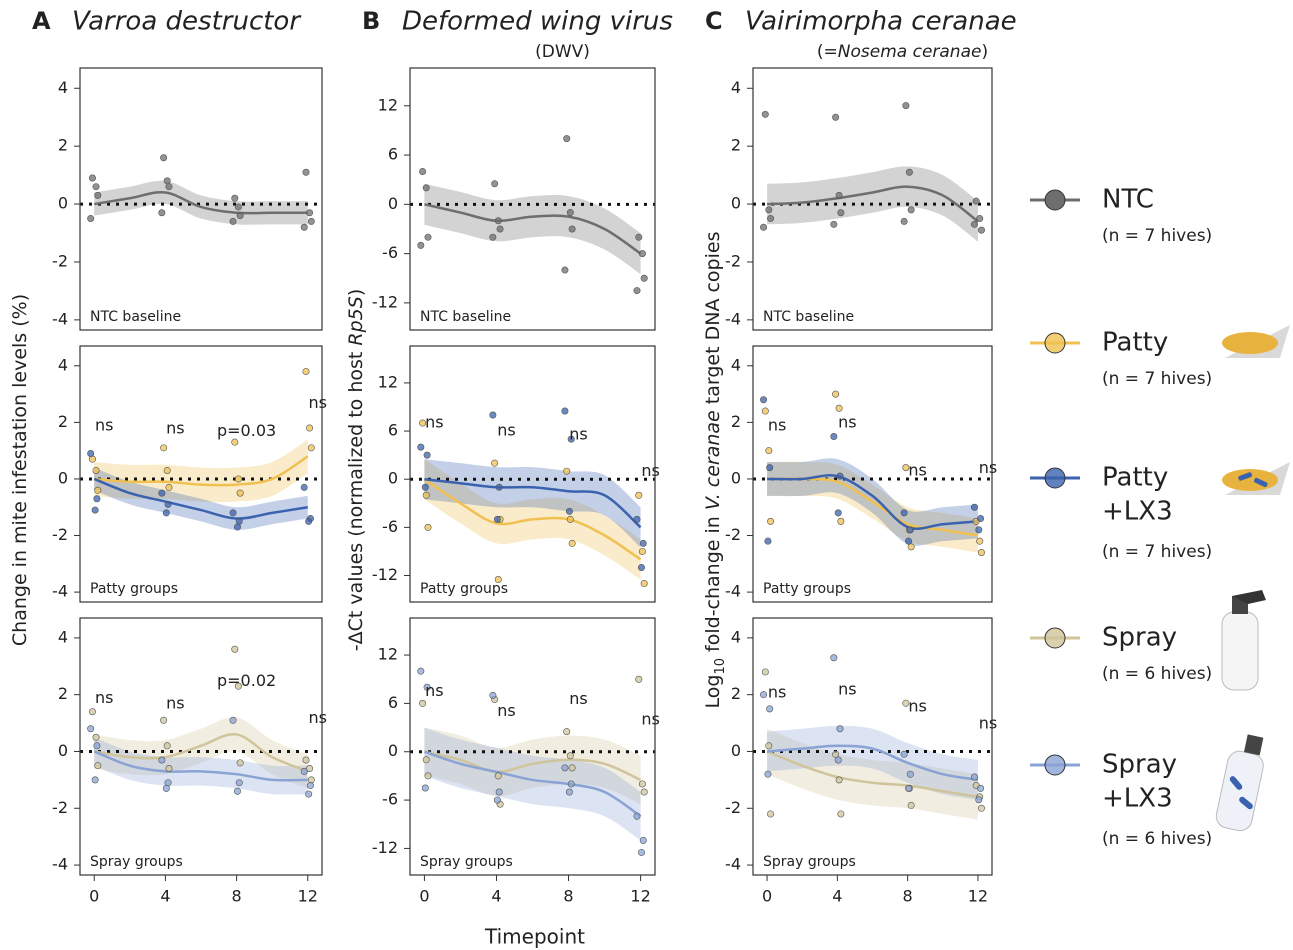 The image size is (1293, 950). I want to click on y-tick-label: -2, so click(60, 534).